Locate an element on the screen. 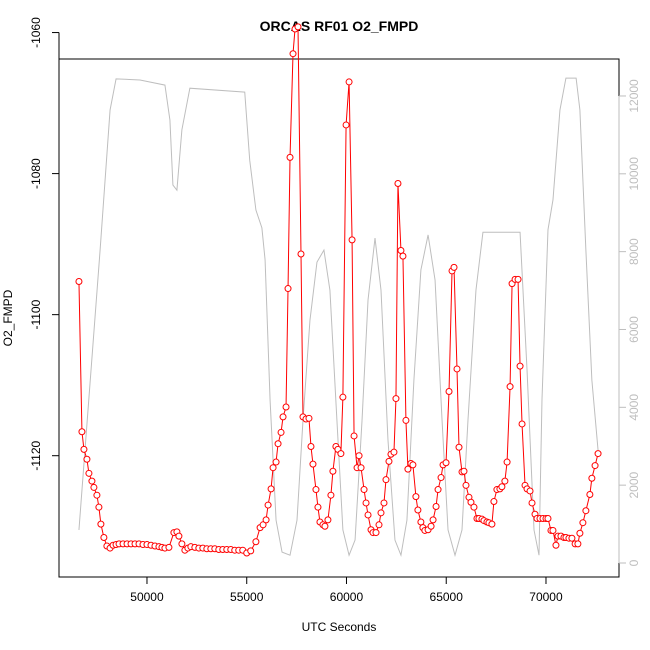  y2-tick-label: 12000 is located at coordinates (634, 96).